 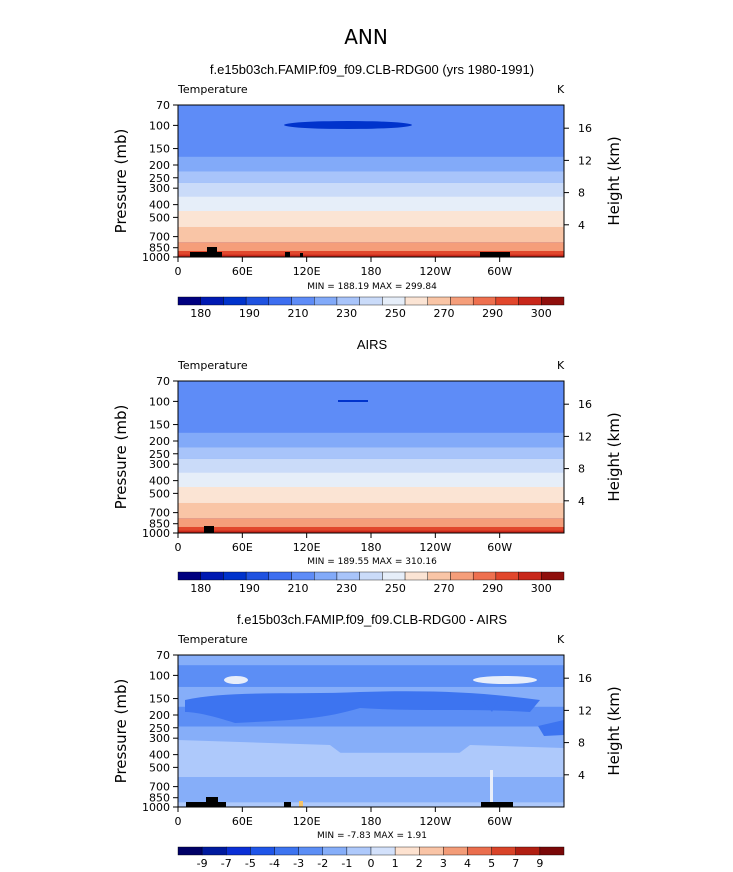 What do you see at coordinates (212, 802) in the screenshot?
I see `panel-3-topography-tibet` at bounding box center [212, 802].